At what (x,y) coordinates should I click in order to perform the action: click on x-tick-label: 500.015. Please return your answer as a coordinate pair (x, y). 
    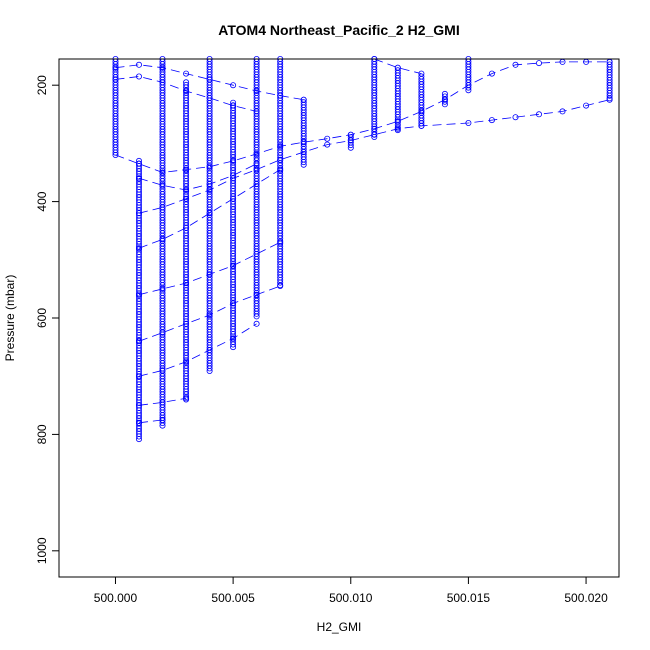
    Looking at the image, I should click on (469, 598).